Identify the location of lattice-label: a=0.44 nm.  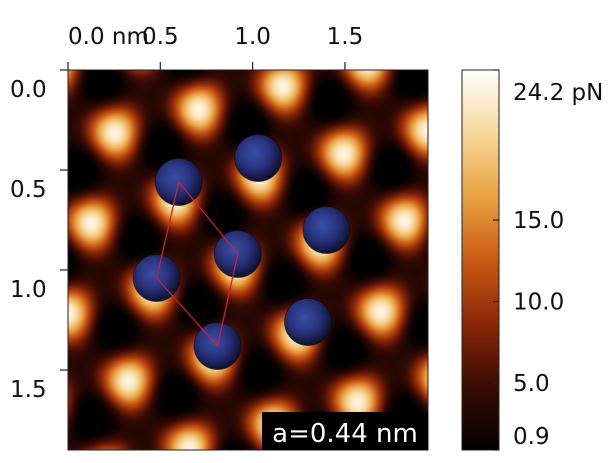
(345, 434).